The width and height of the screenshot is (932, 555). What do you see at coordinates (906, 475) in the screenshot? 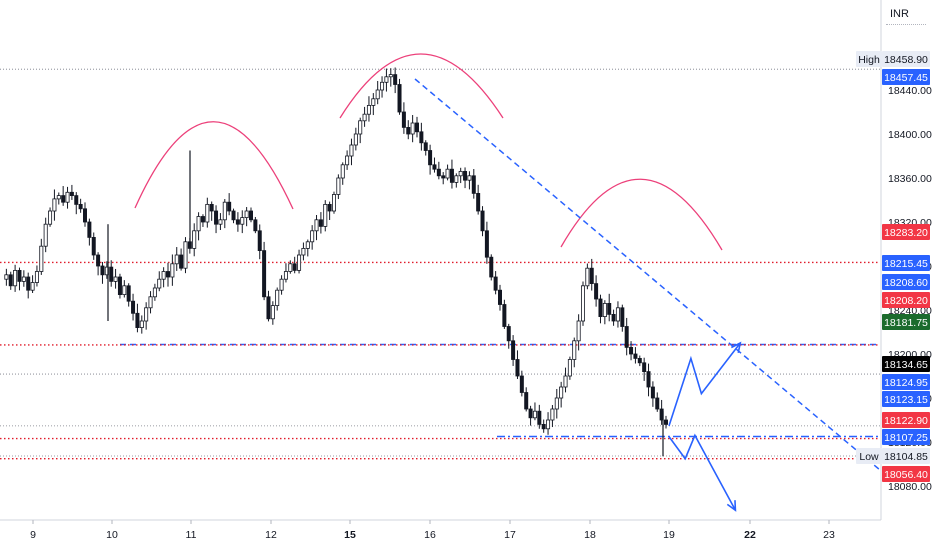
I see `price-label-text: 18056.40` at bounding box center [906, 475].